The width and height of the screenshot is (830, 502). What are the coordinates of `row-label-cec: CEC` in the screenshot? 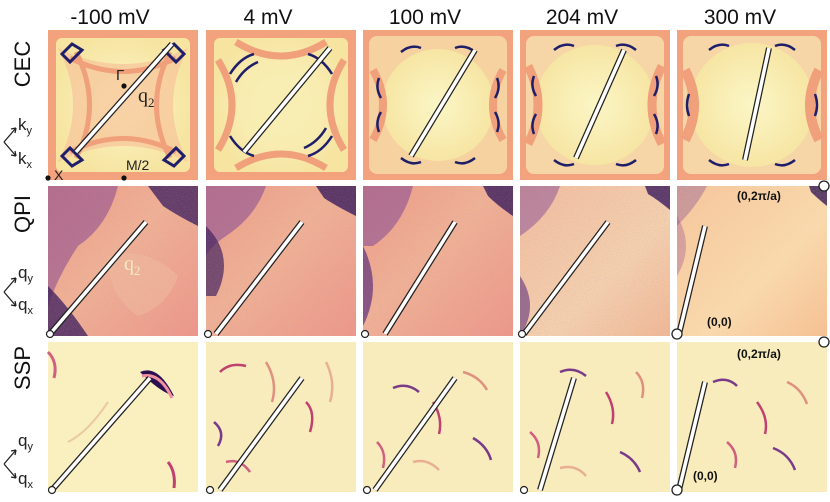 It's located at (22, 64).